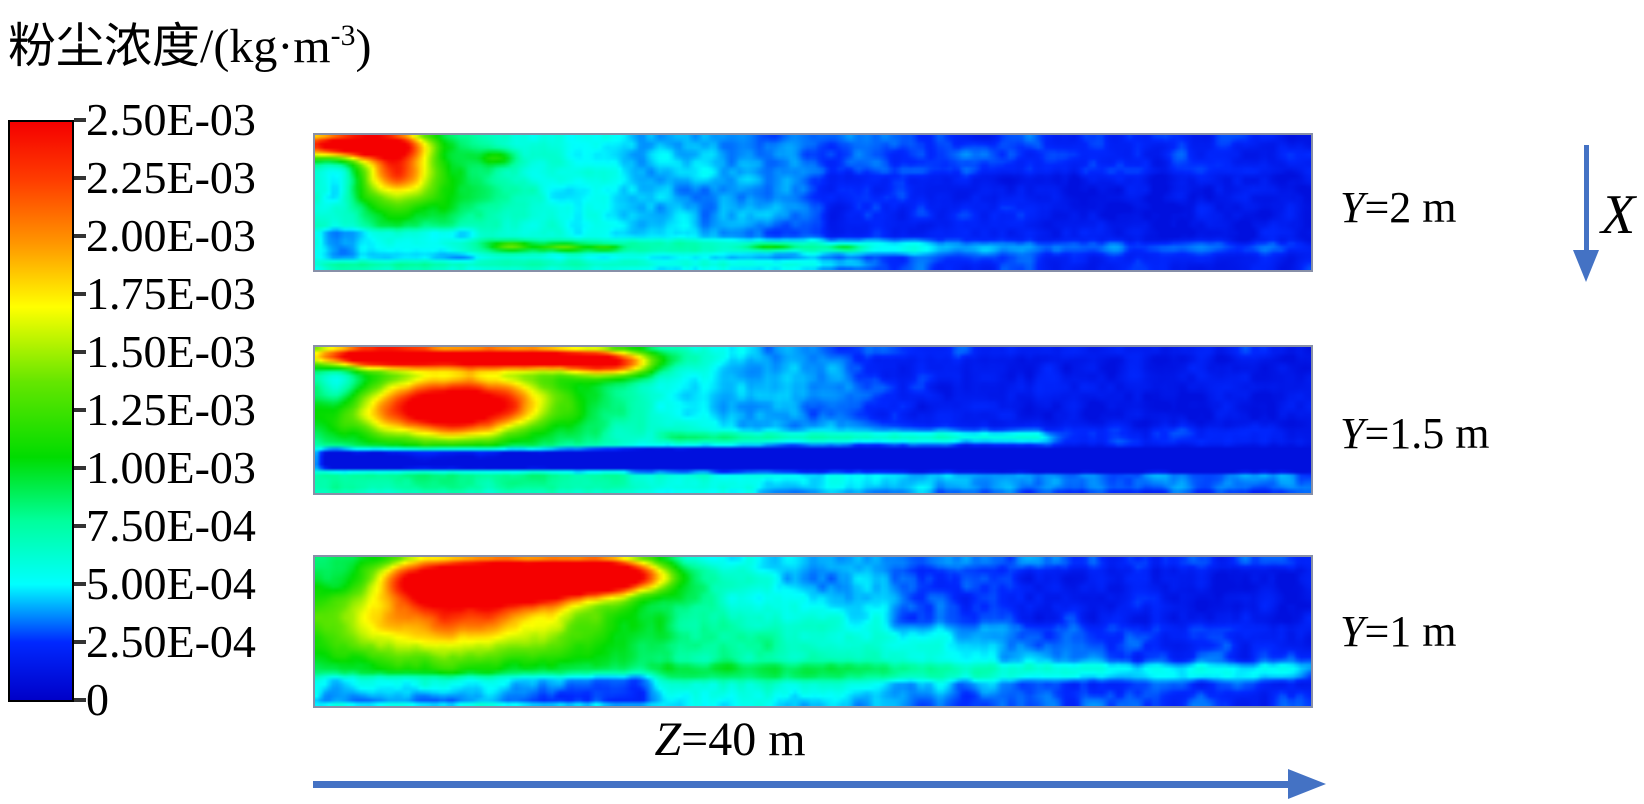  Describe the element at coordinates (1586, 197) in the screenshot. I see `x-axis-arrow-line` at that location.